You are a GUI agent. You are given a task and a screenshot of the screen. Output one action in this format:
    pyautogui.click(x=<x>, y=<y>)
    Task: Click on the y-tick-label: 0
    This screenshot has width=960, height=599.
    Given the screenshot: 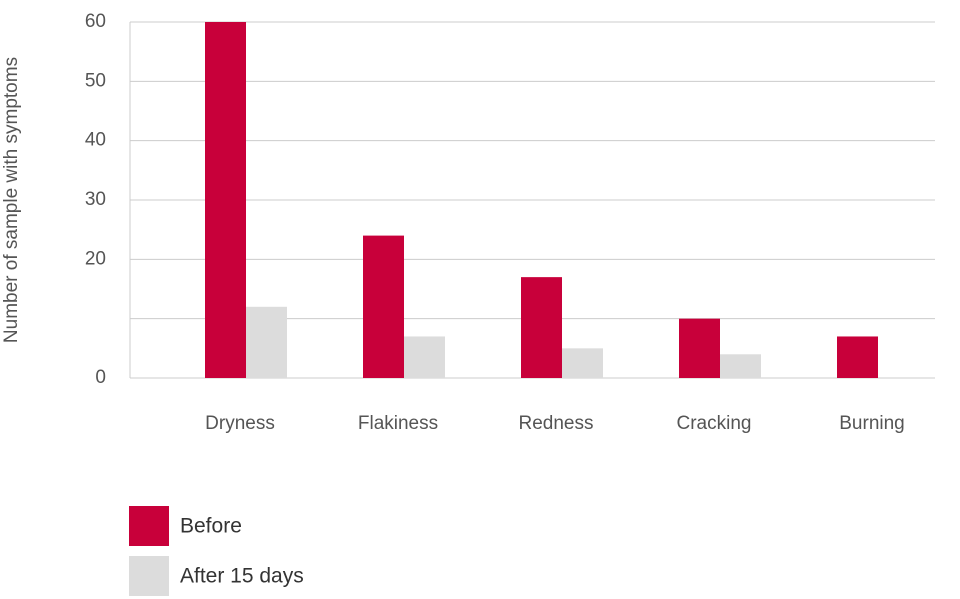 What is the action you would take?
    pyautogui.click(x=100, y=377)
    